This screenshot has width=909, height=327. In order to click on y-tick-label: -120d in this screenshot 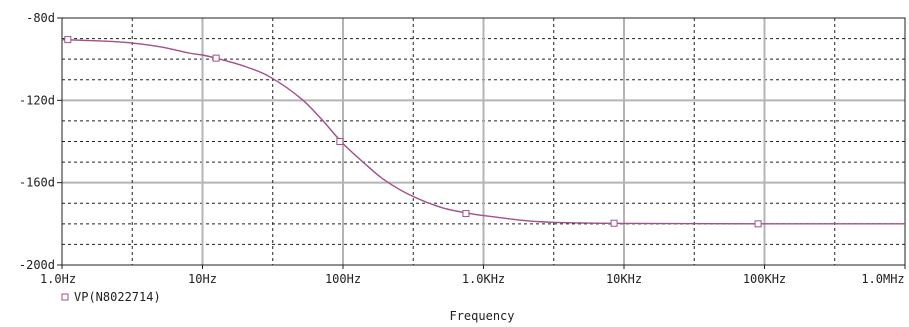, I will do `click(37, 100)`.